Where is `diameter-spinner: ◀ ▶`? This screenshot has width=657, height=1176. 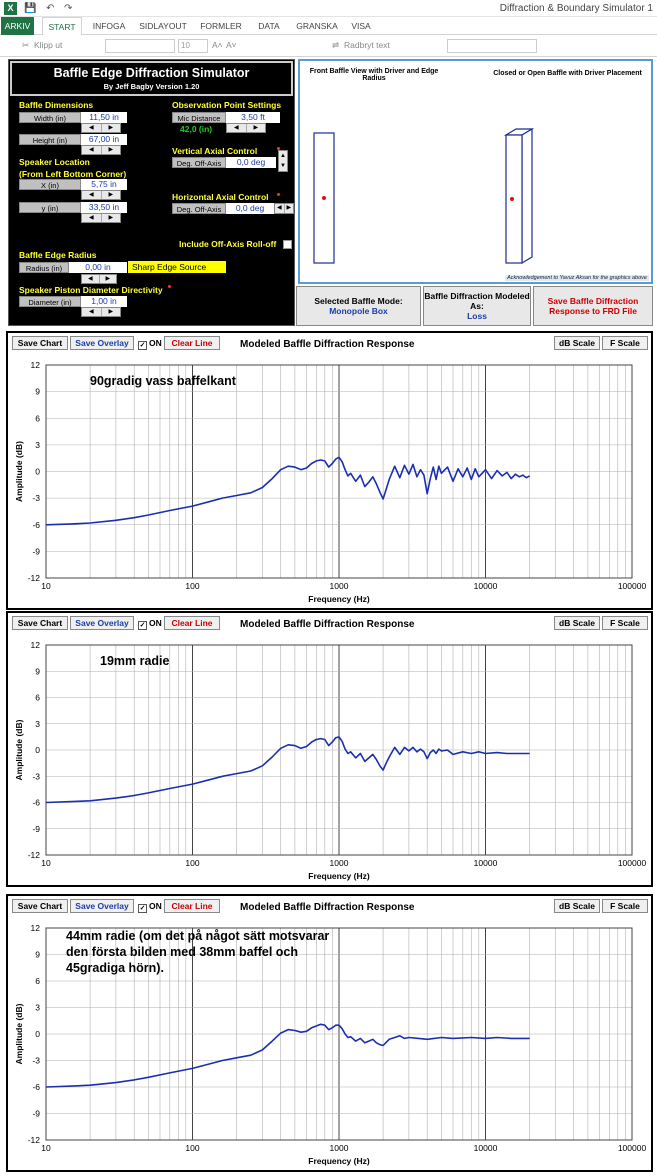
diameter-spinner: ◀ ▶ is located at coordinates (101, 312).